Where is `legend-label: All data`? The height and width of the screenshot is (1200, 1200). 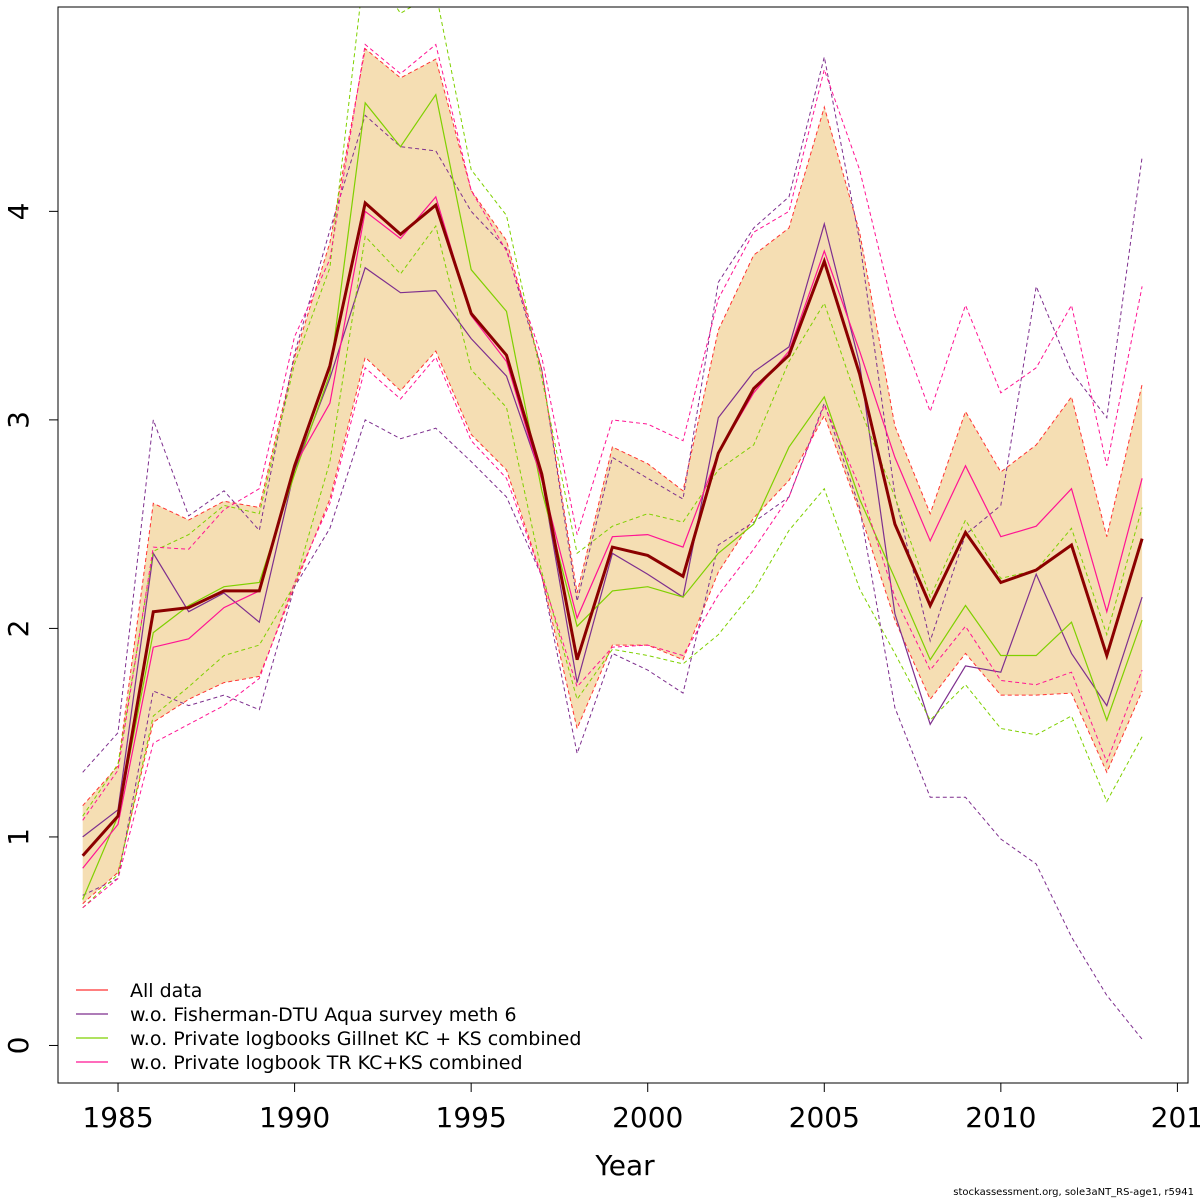
legend-label: All data is located at coordinates (166, 991).